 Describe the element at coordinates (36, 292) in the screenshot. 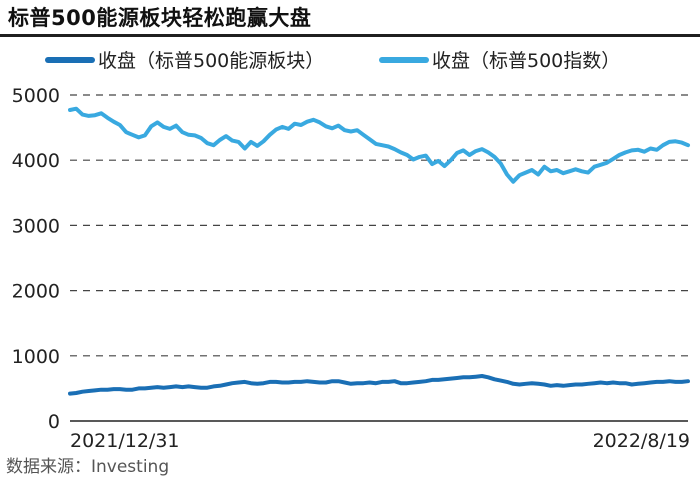

I see `y-tick-label-2000: 2000` at that location.